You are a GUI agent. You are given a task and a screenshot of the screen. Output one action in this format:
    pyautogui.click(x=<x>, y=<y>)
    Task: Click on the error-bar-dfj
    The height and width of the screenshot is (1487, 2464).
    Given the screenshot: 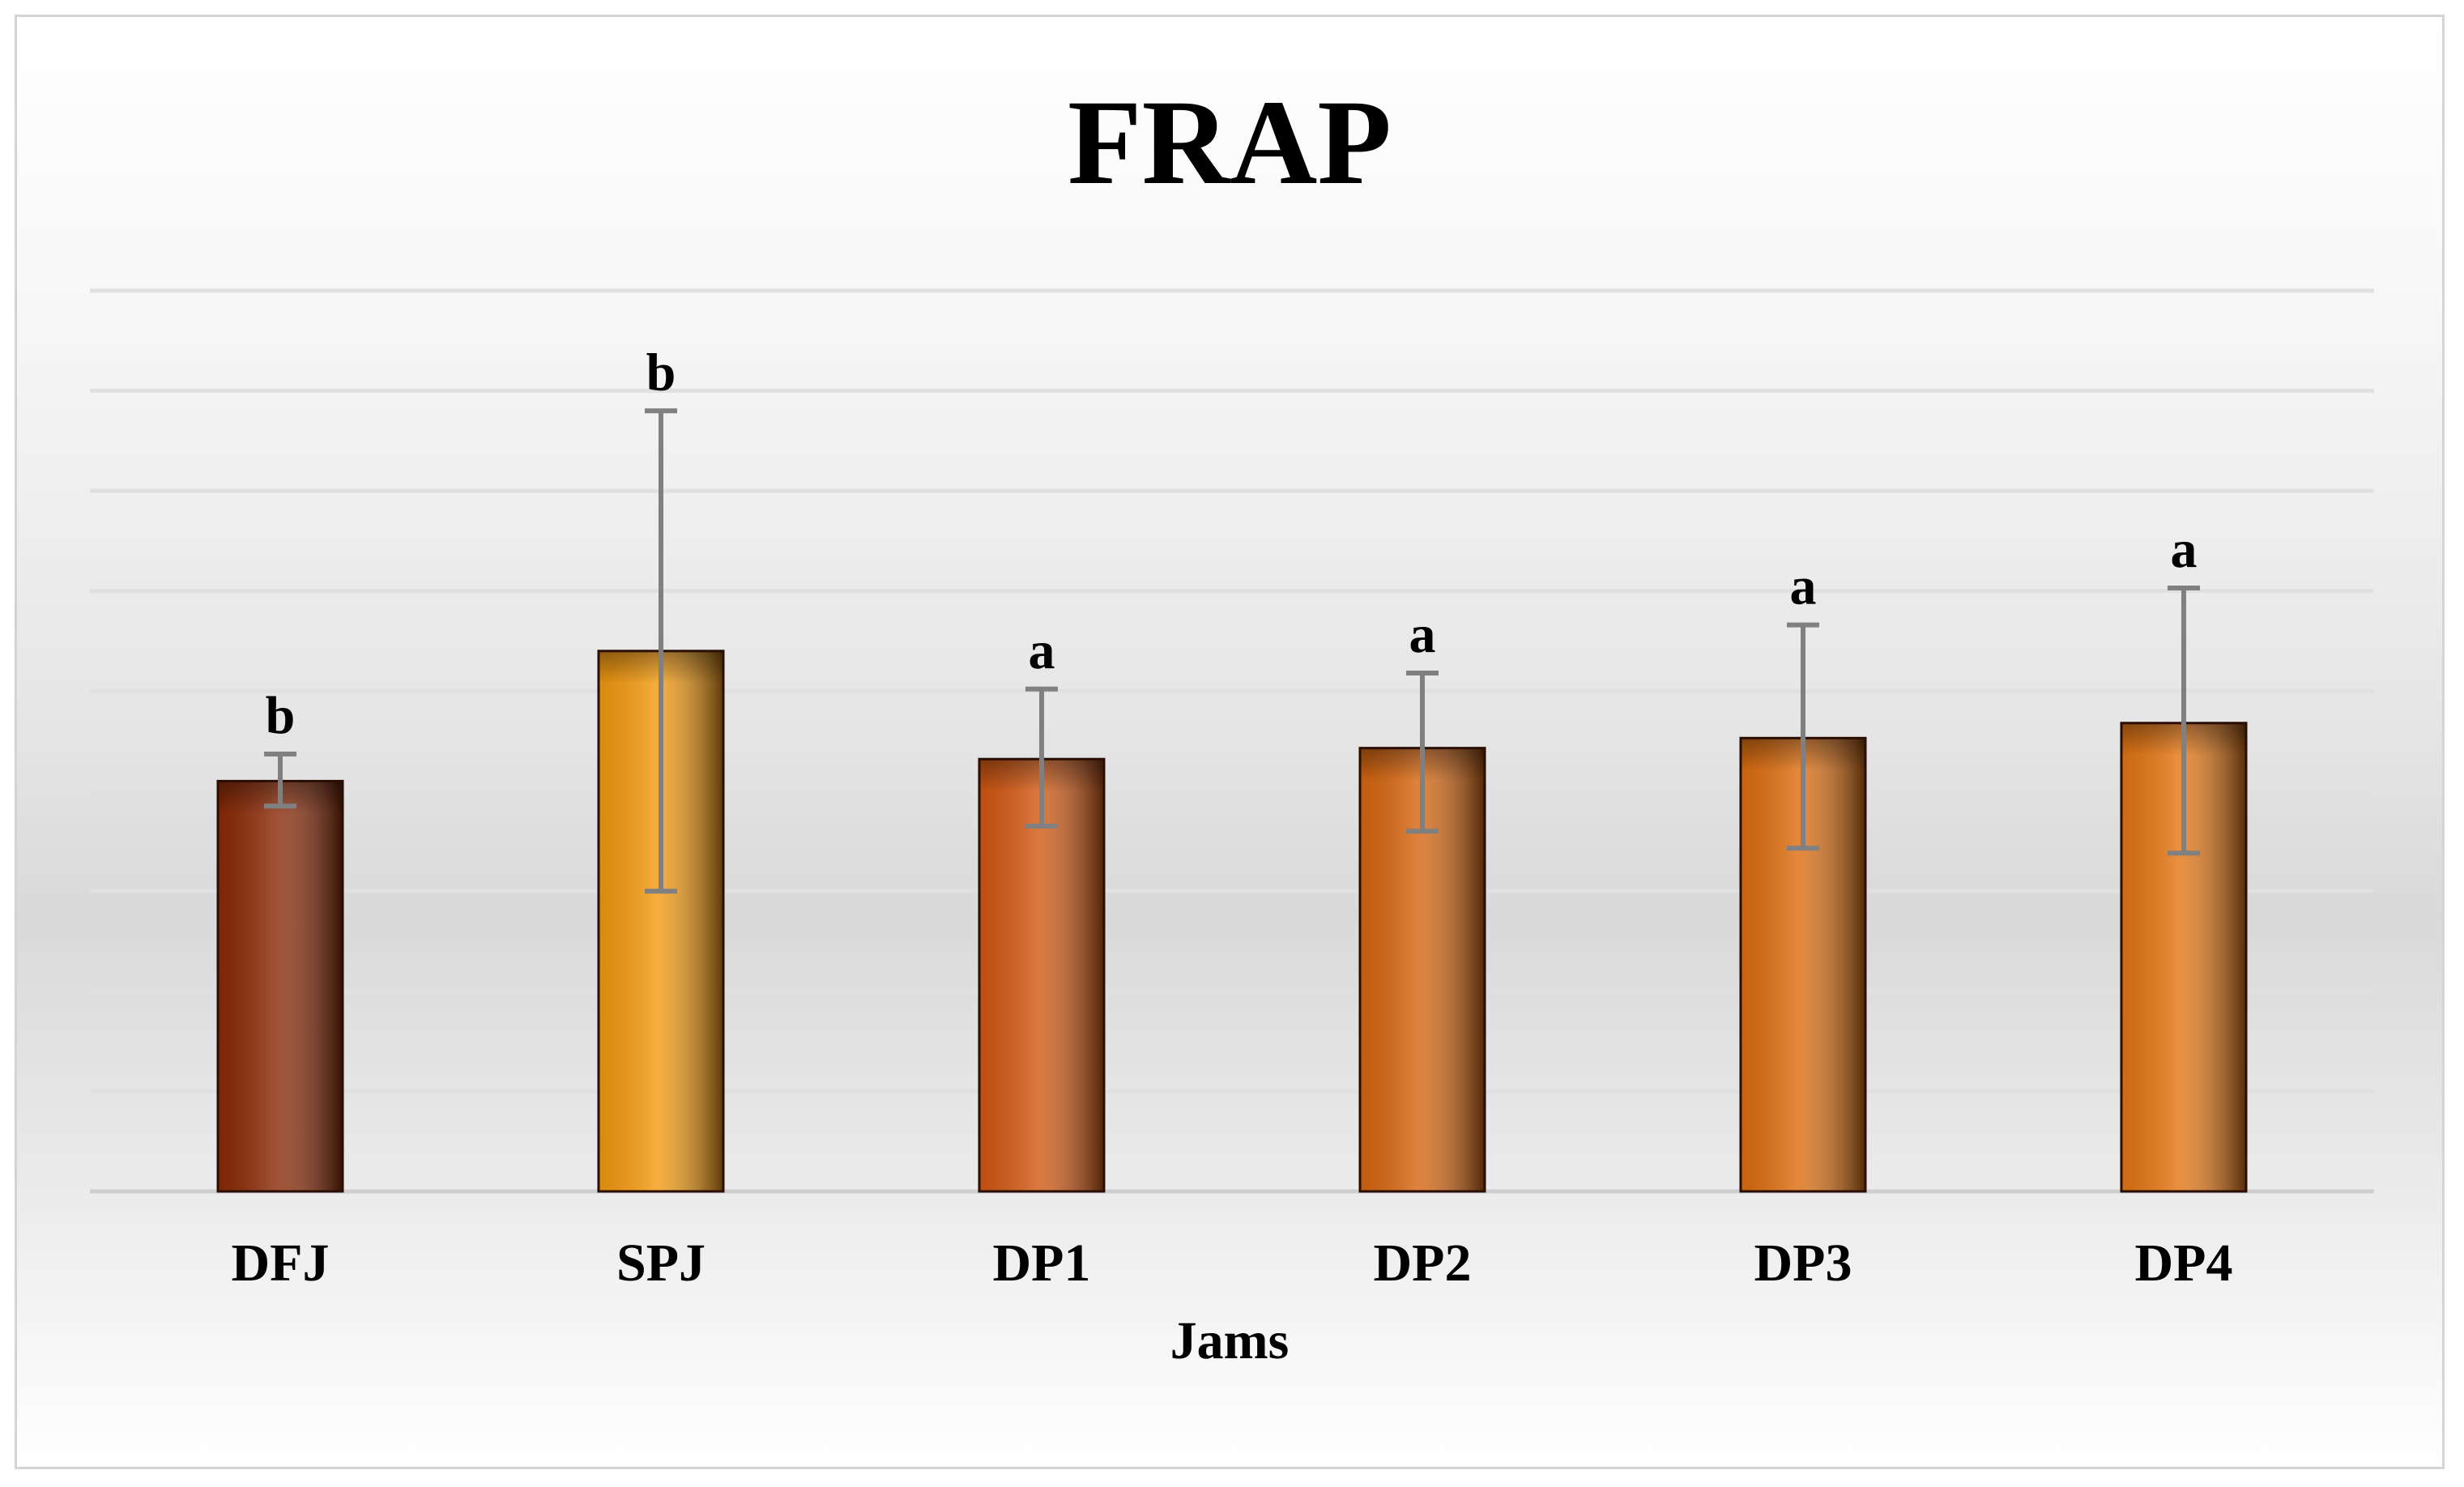 What is the action you would take?
    pyautogui.click(x=280, y=780)
    